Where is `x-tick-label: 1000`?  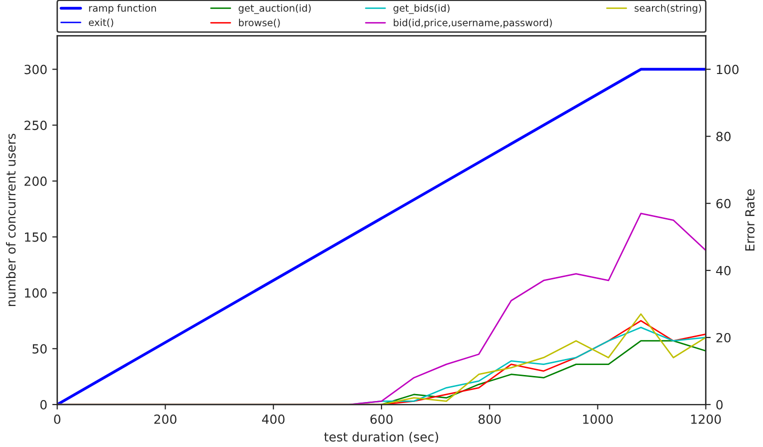 x-tick-label: 1000 is located at coordinates (598, 419).